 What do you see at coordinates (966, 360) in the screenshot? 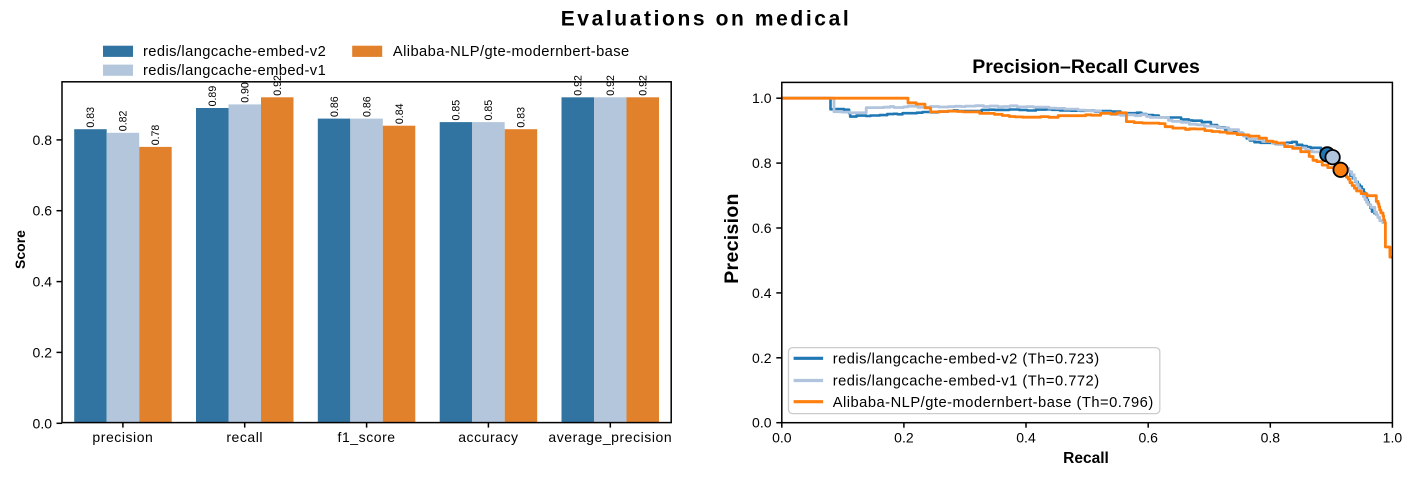
I see `svg-text:redis/langcache-embed-v2 (Th=0: redis/langcache-embed-v2 (Th=0.723)` at bounding box center [966, 360].